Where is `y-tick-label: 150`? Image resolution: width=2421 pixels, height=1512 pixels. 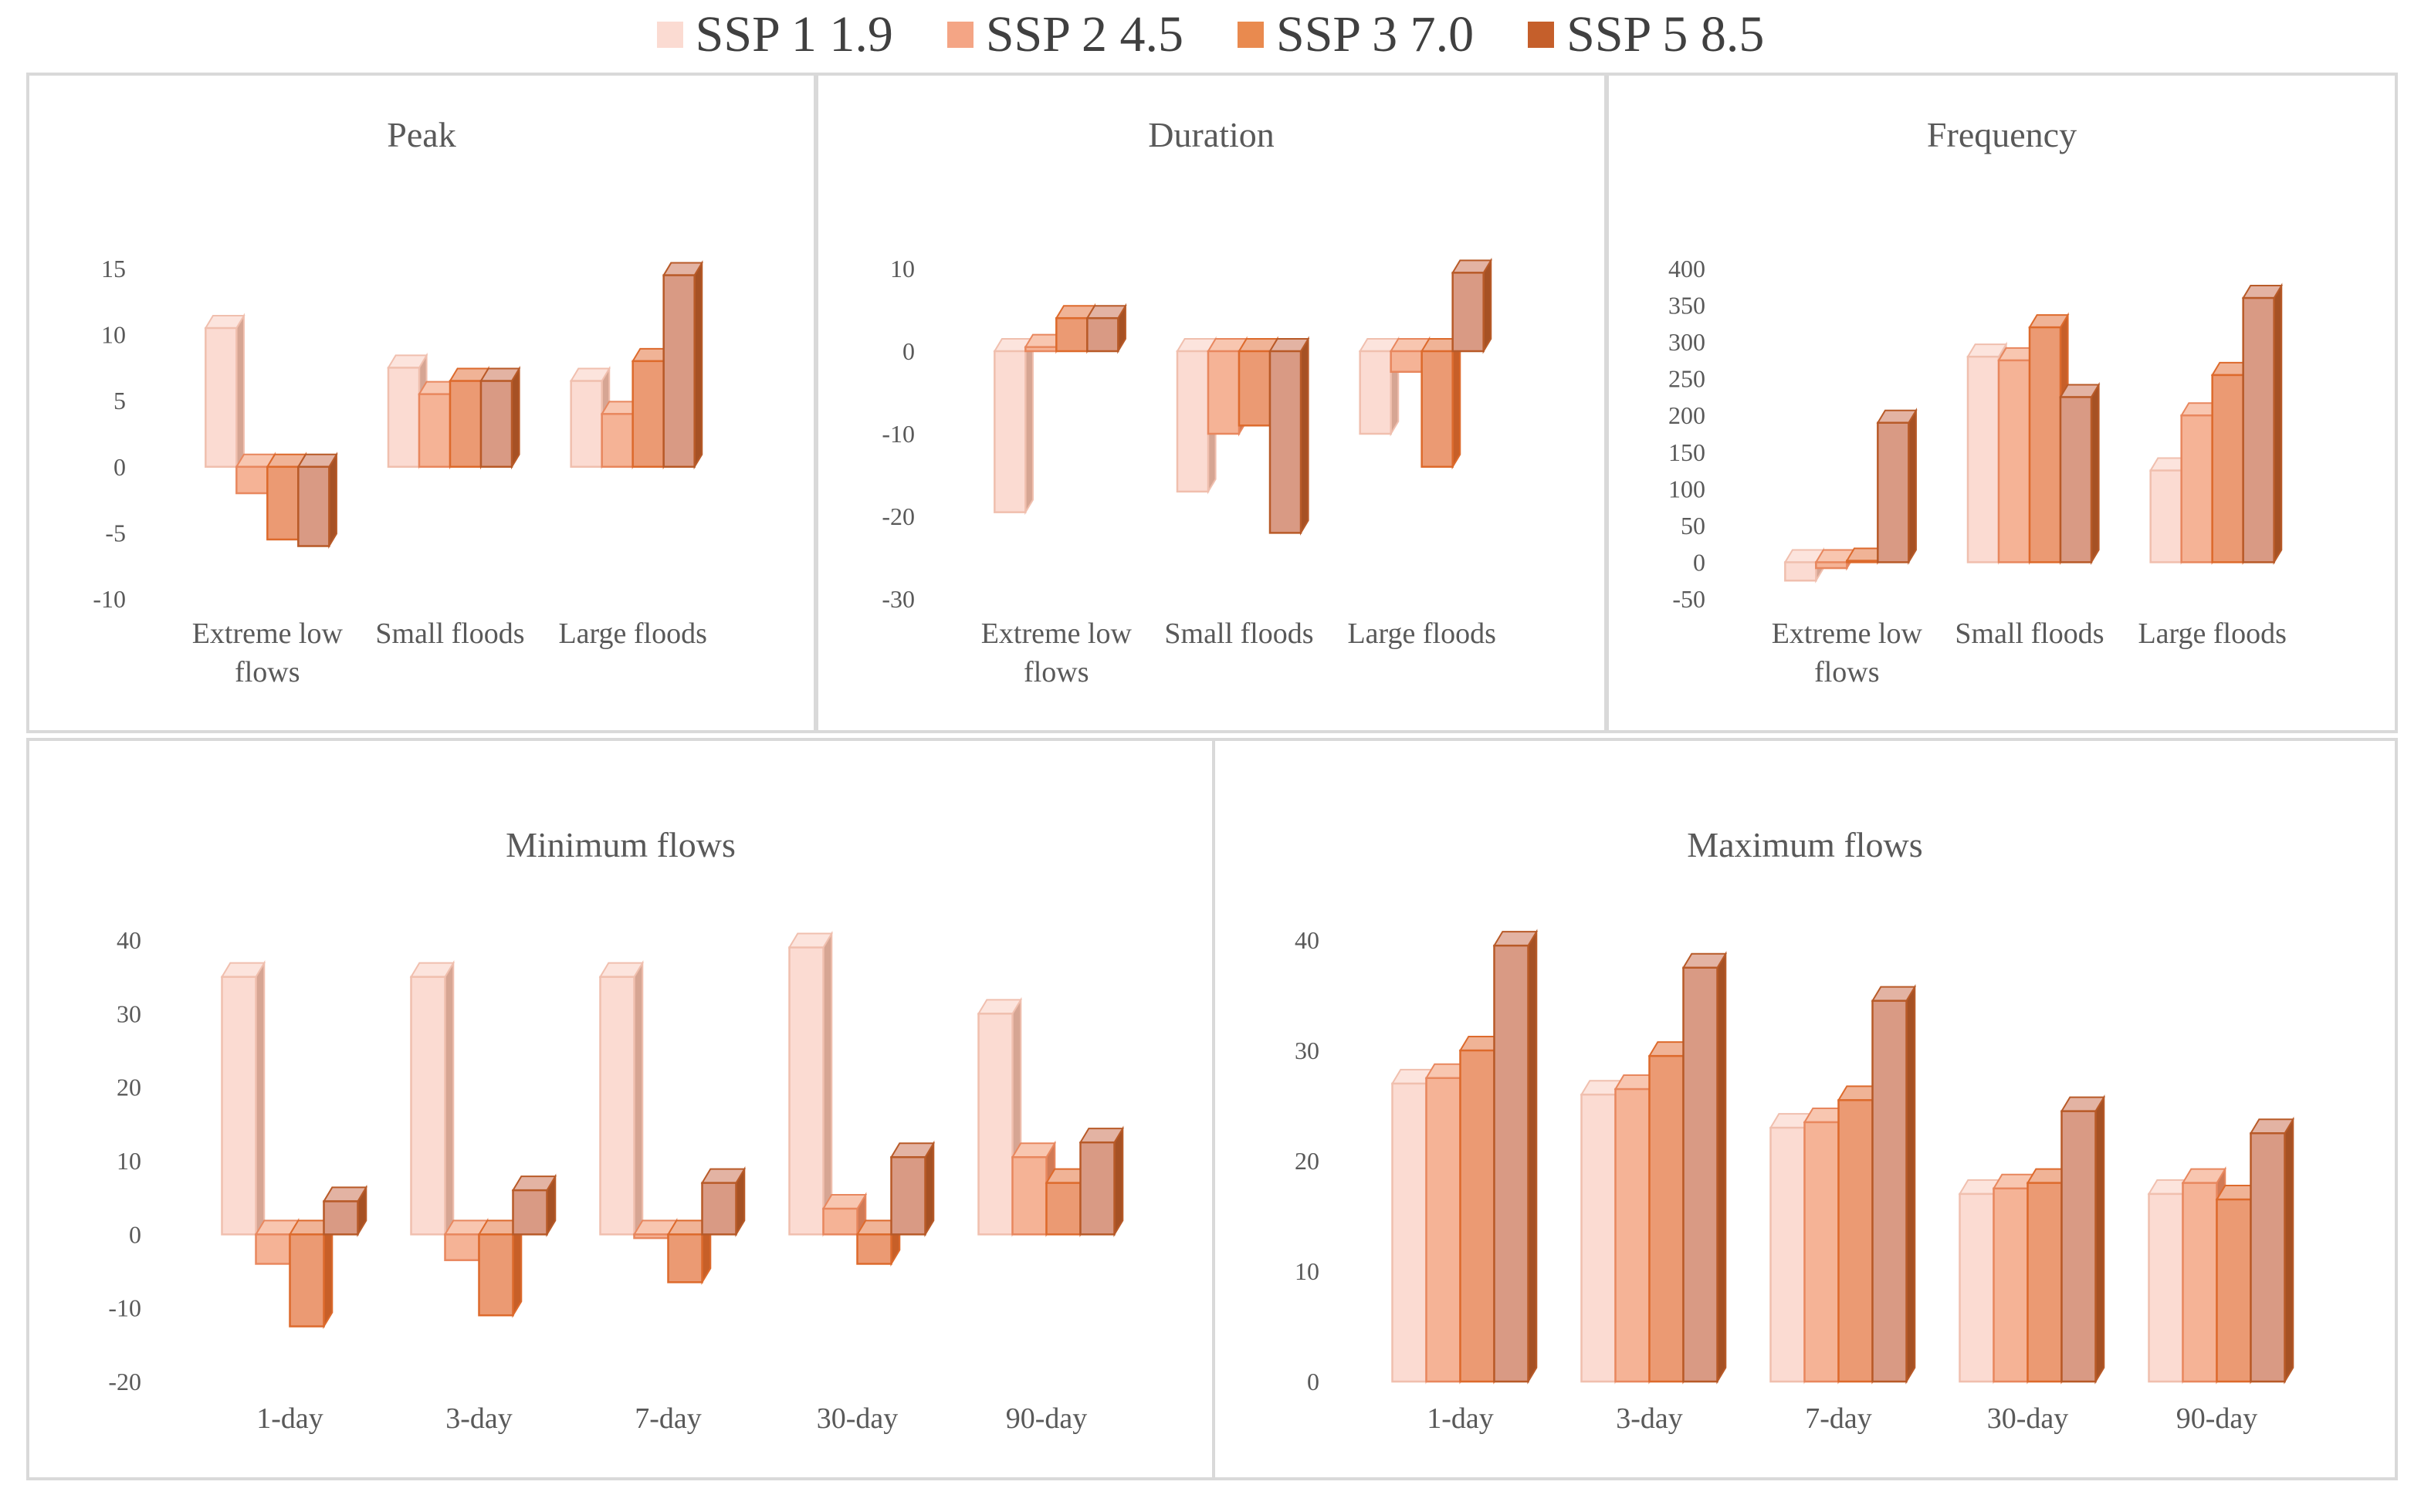
y-tick-label: 150 is located at coordinates (1686, 452).